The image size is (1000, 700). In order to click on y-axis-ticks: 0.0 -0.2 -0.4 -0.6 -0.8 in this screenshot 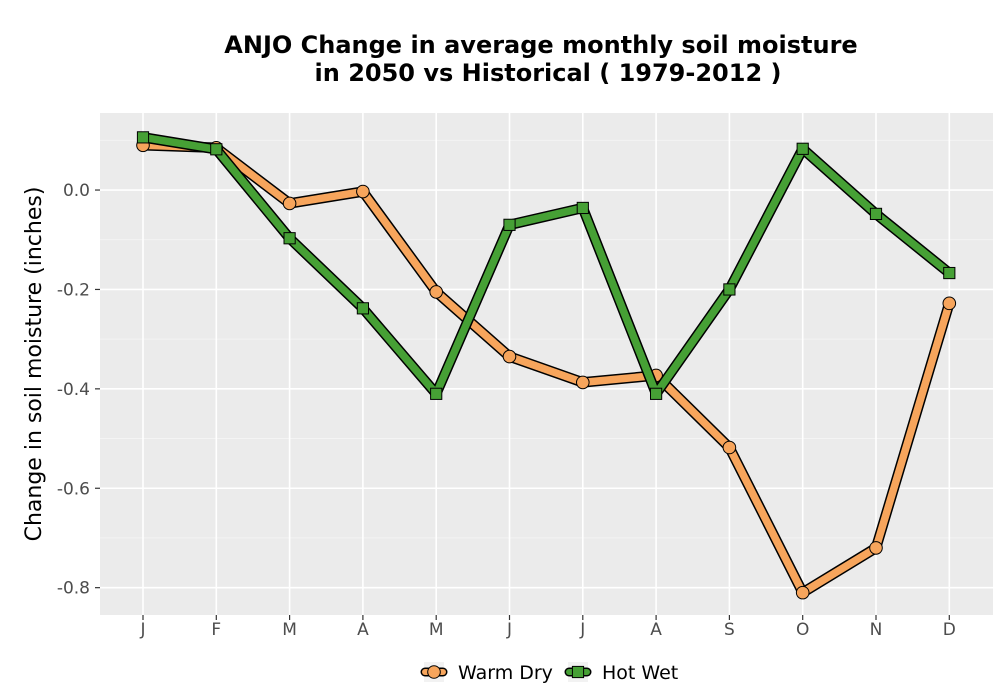, I will do `click(78, 390)`.